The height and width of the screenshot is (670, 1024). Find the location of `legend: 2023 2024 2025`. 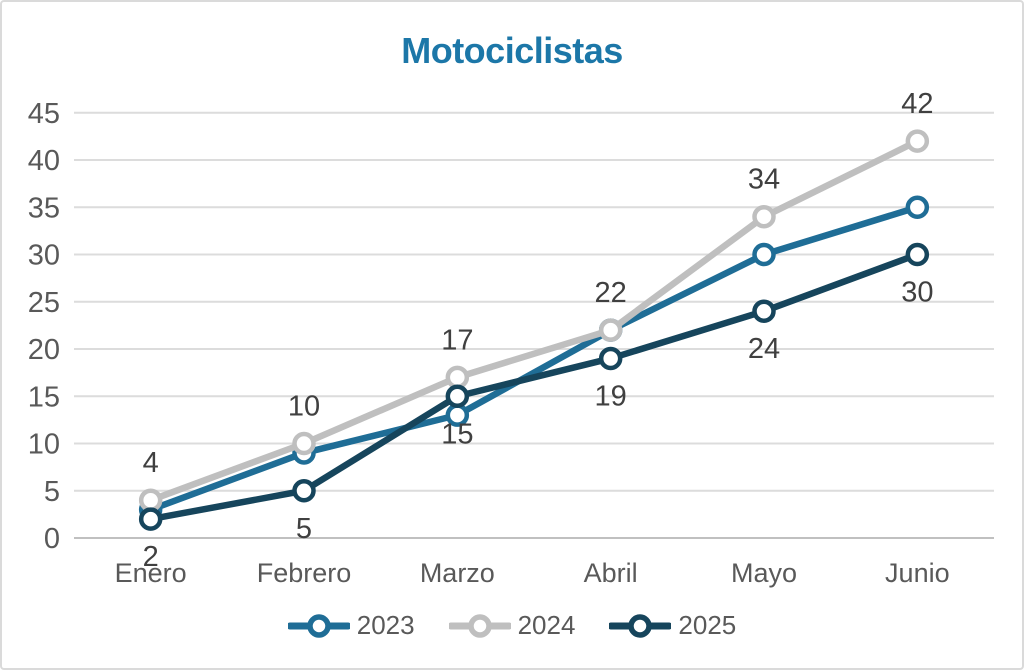

legend: 2023 2024 2025 is located at coordinates (512, 625).